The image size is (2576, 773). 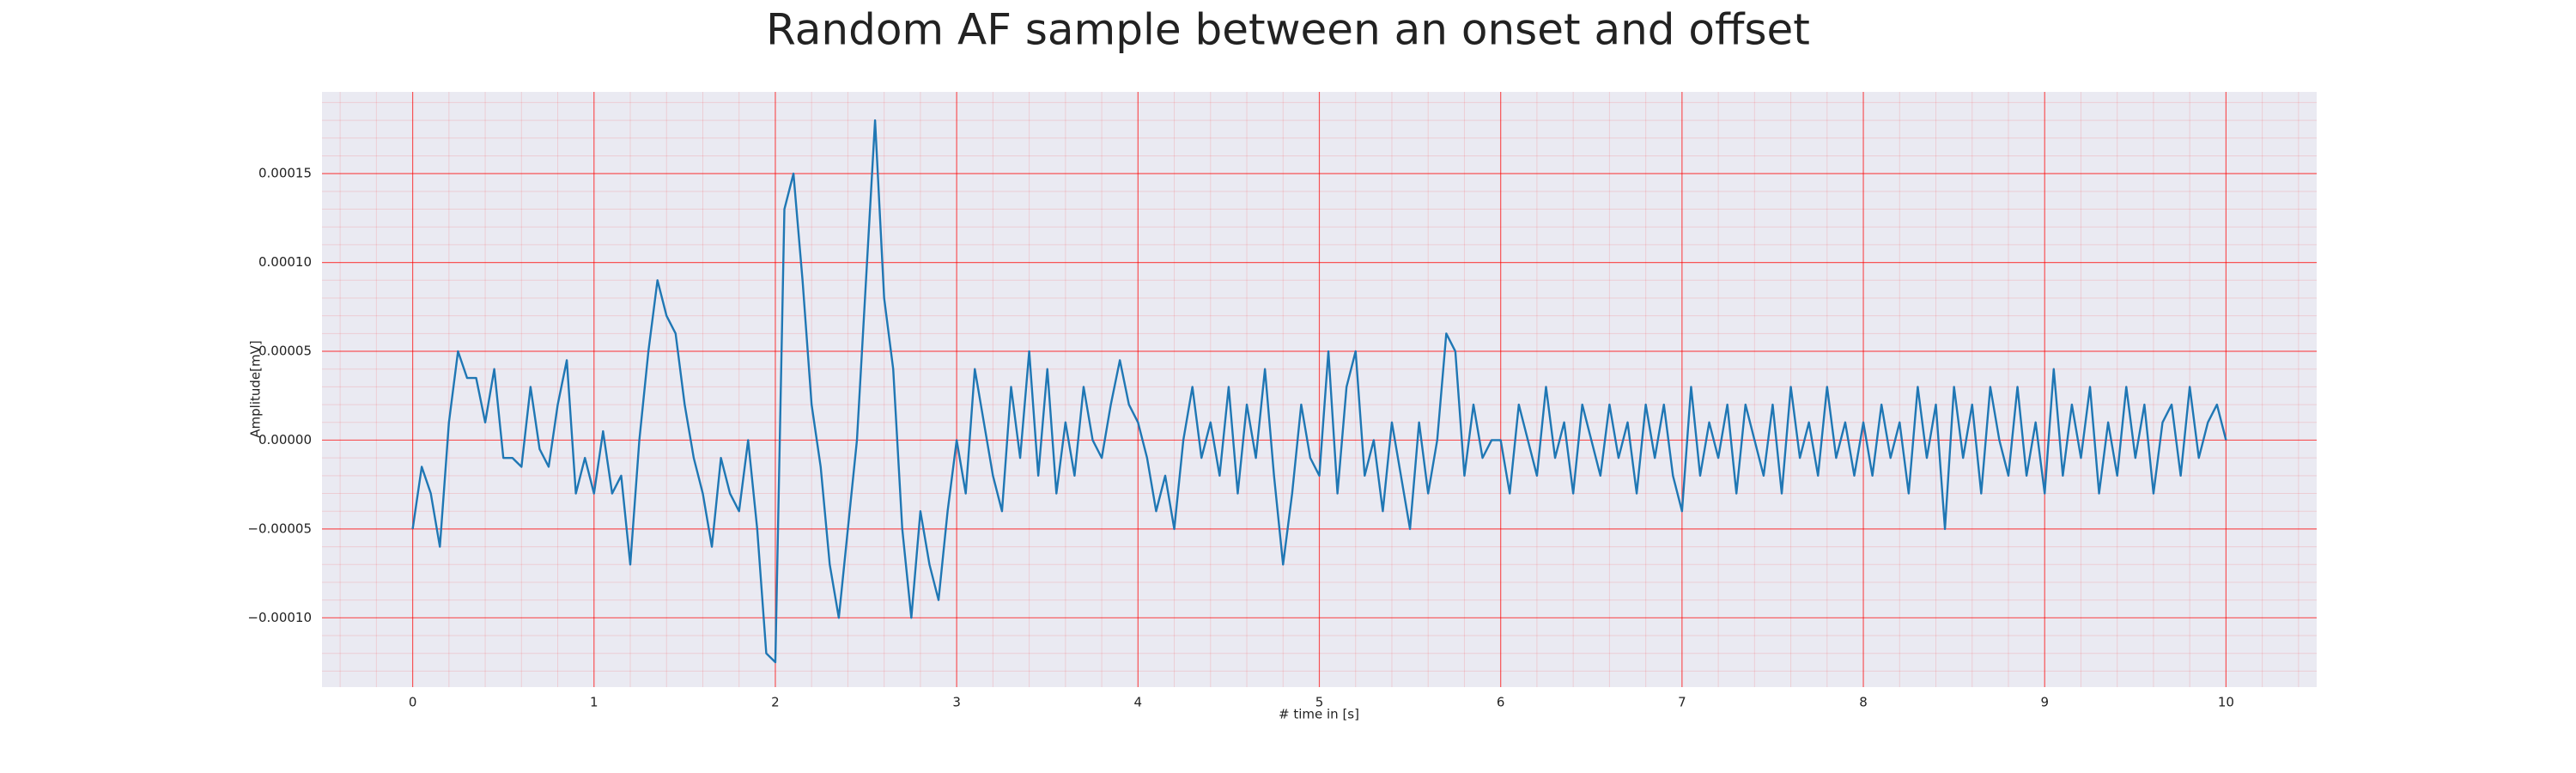 What do you see at coordinates (1864, 702) in the screenshot?
I see `x-tick-label: 8` at bounding box center [1864, 702].